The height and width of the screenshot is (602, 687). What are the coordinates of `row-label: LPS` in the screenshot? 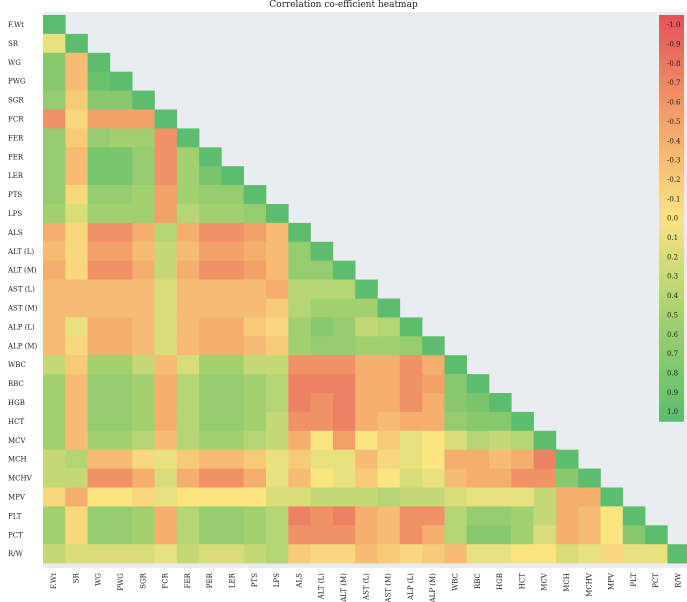 It's located at (15, 214).